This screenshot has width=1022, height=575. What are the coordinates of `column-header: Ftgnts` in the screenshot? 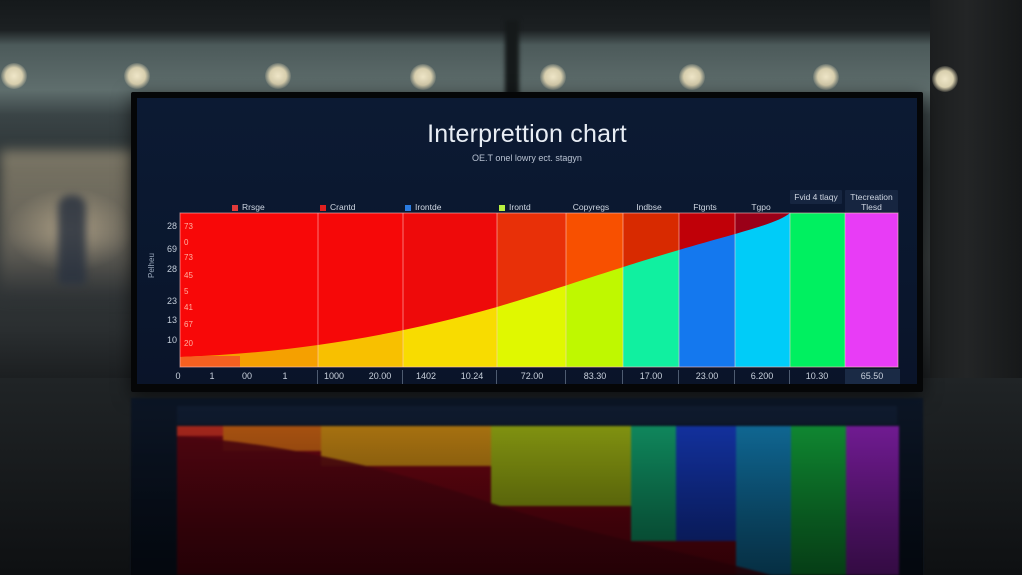 It's located at (705, 207).